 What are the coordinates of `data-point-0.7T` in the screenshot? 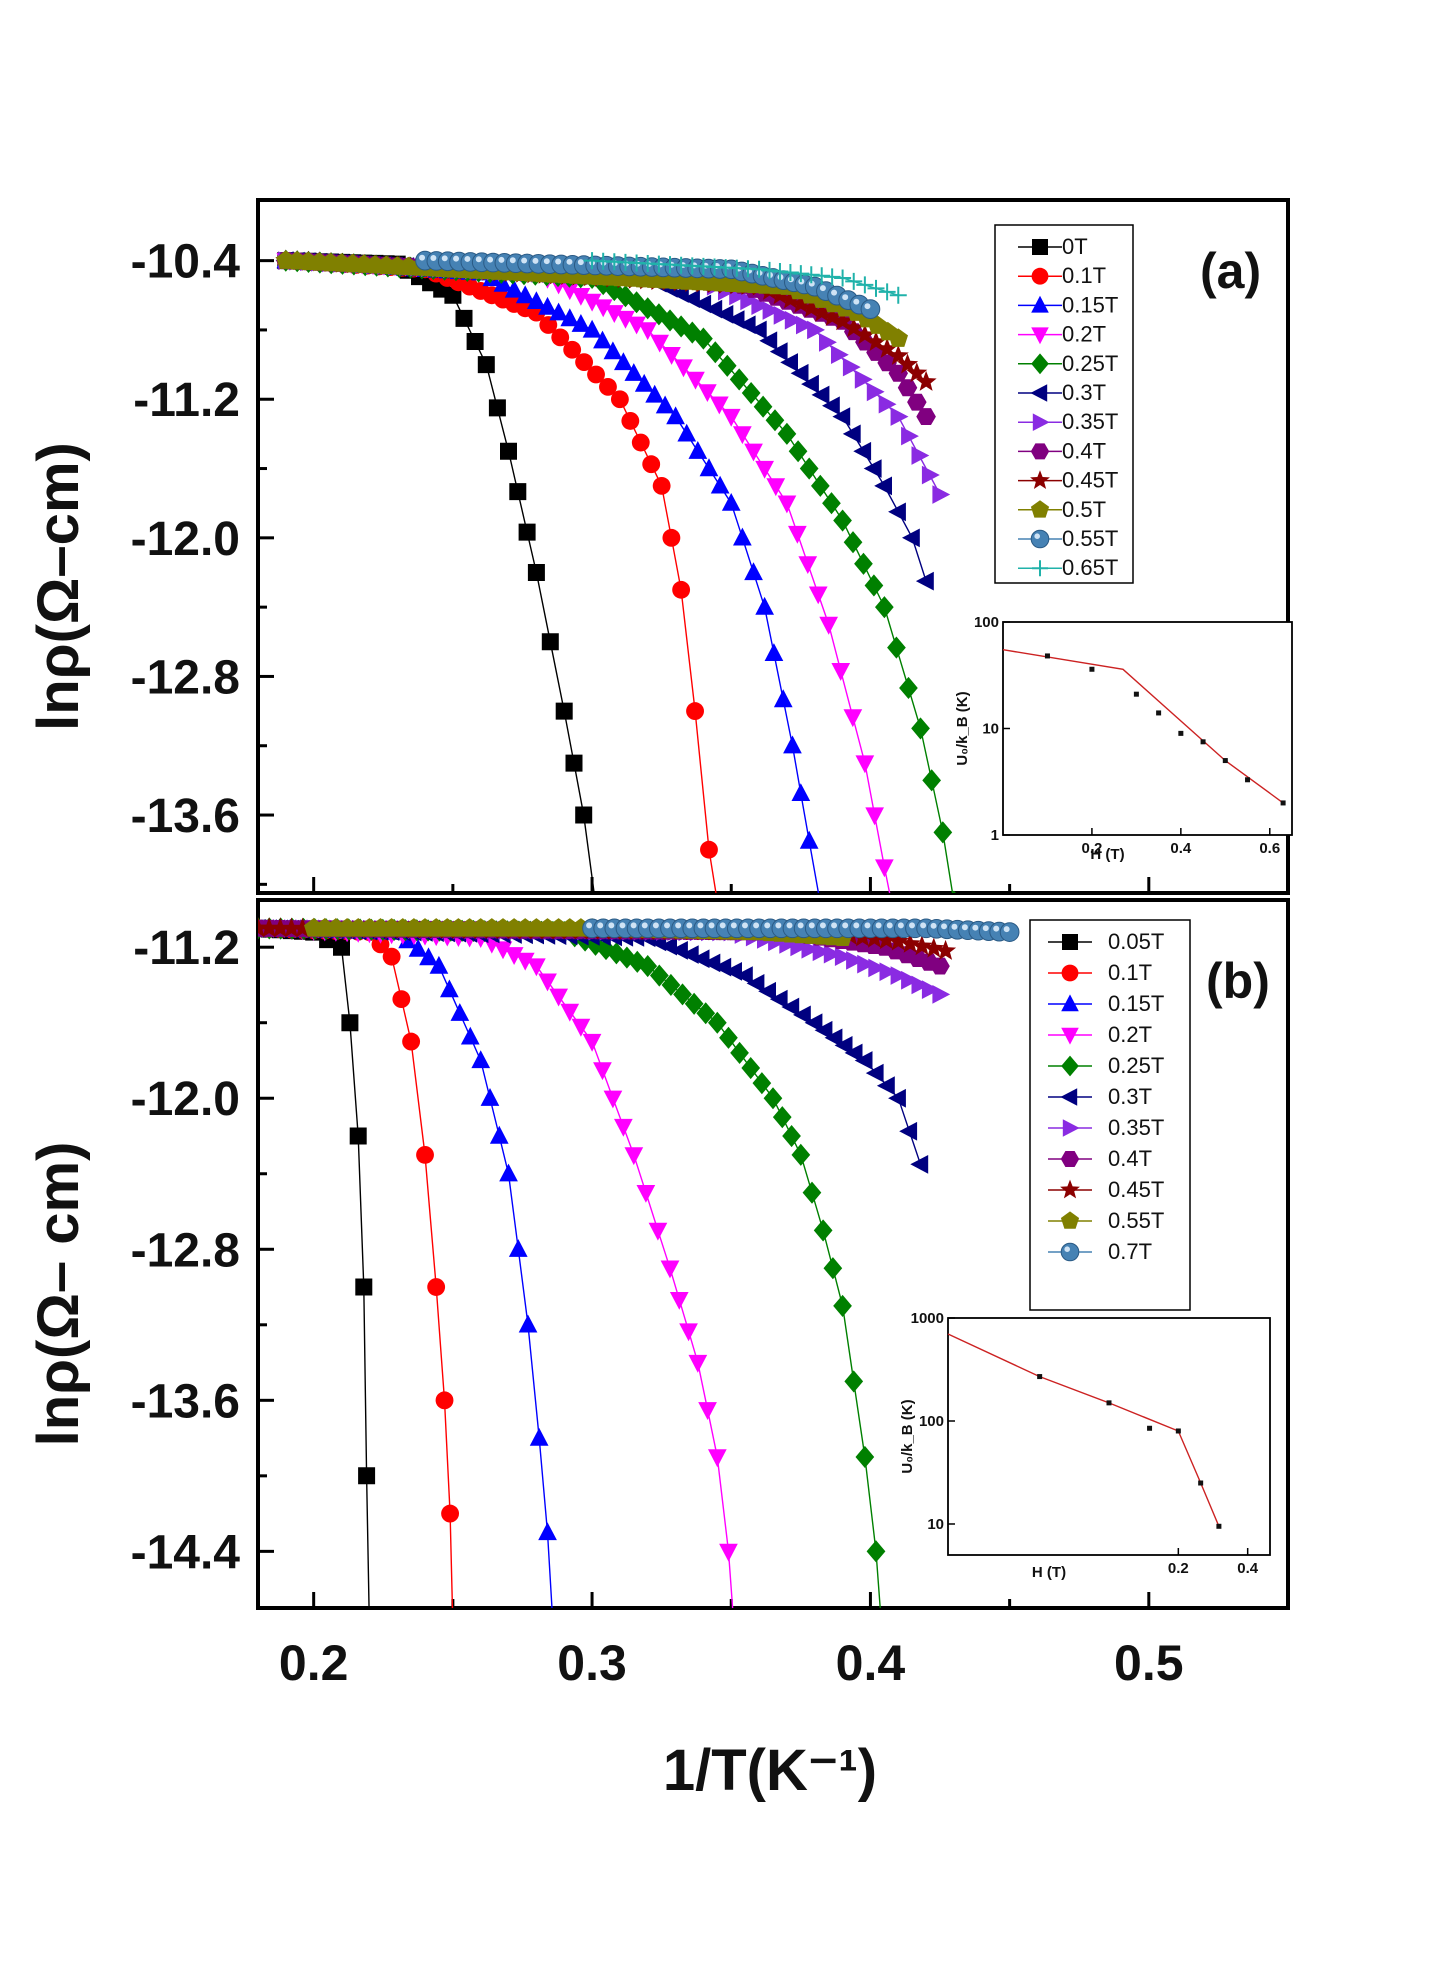 It's located at (1009, 932).